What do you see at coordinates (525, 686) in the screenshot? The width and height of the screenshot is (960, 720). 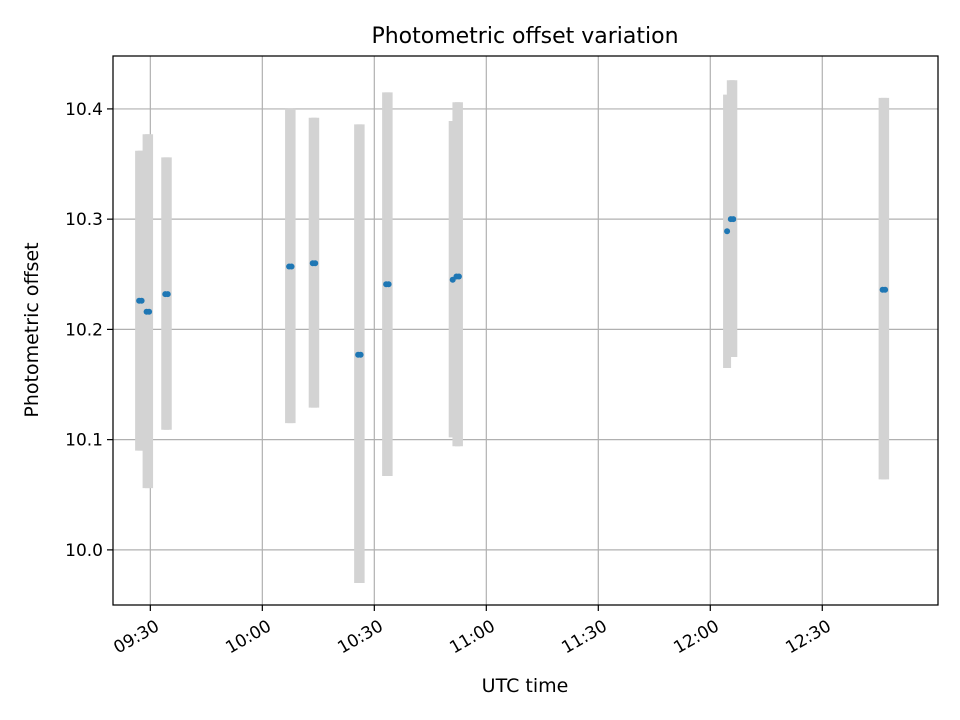 I see `x-axis-label: UTC time` at bounding box center [525, 686].